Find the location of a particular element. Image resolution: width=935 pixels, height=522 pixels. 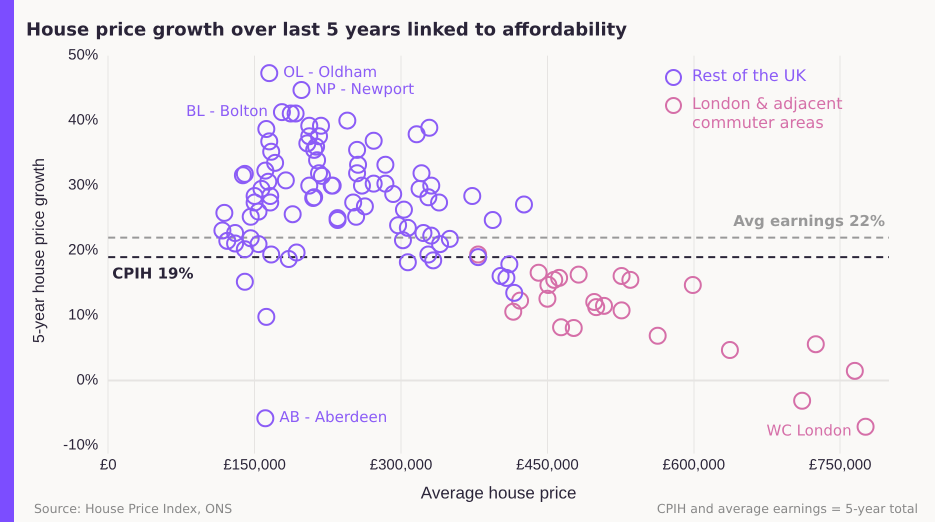

text: CPIH and average earnings = 5-year total is located at coordinates (787, 508).